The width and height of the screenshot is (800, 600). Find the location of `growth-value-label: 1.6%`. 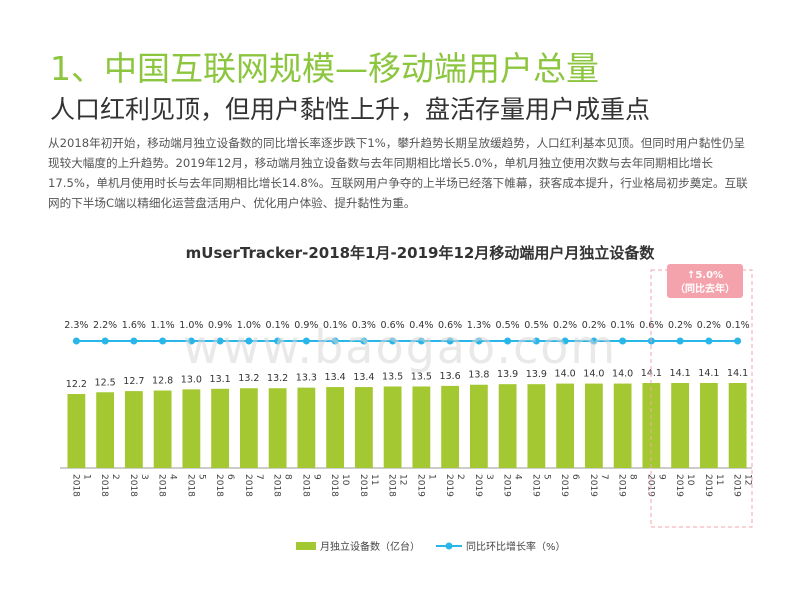

growth-value-label: 1.6% is located at coordinates (134, 325).